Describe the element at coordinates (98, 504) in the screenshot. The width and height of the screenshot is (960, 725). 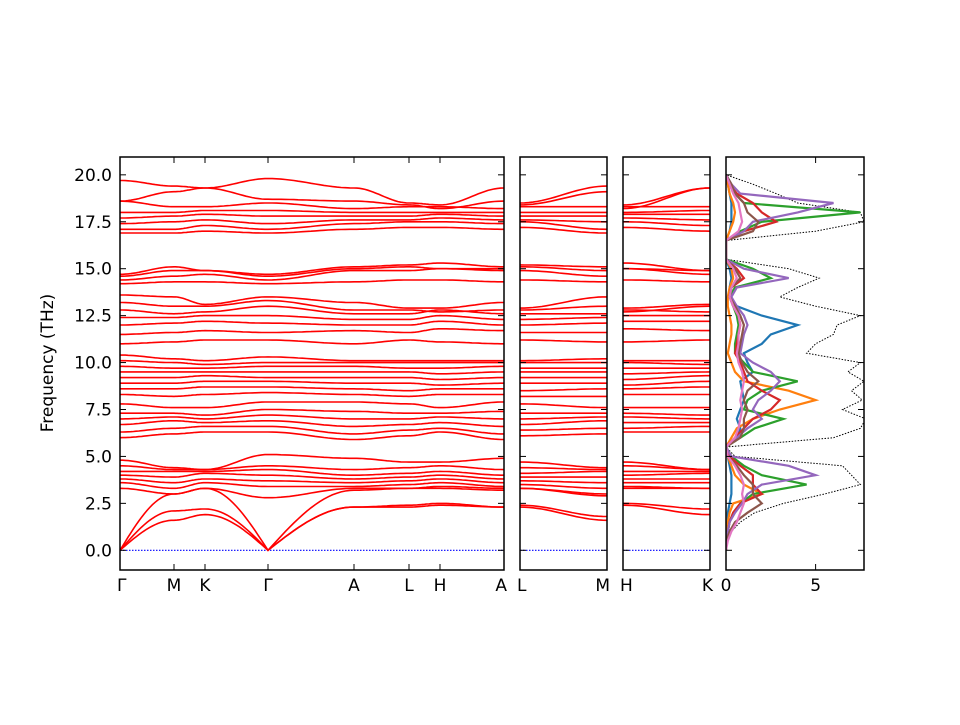
I see `y-tick-label: 2.5` at that location.